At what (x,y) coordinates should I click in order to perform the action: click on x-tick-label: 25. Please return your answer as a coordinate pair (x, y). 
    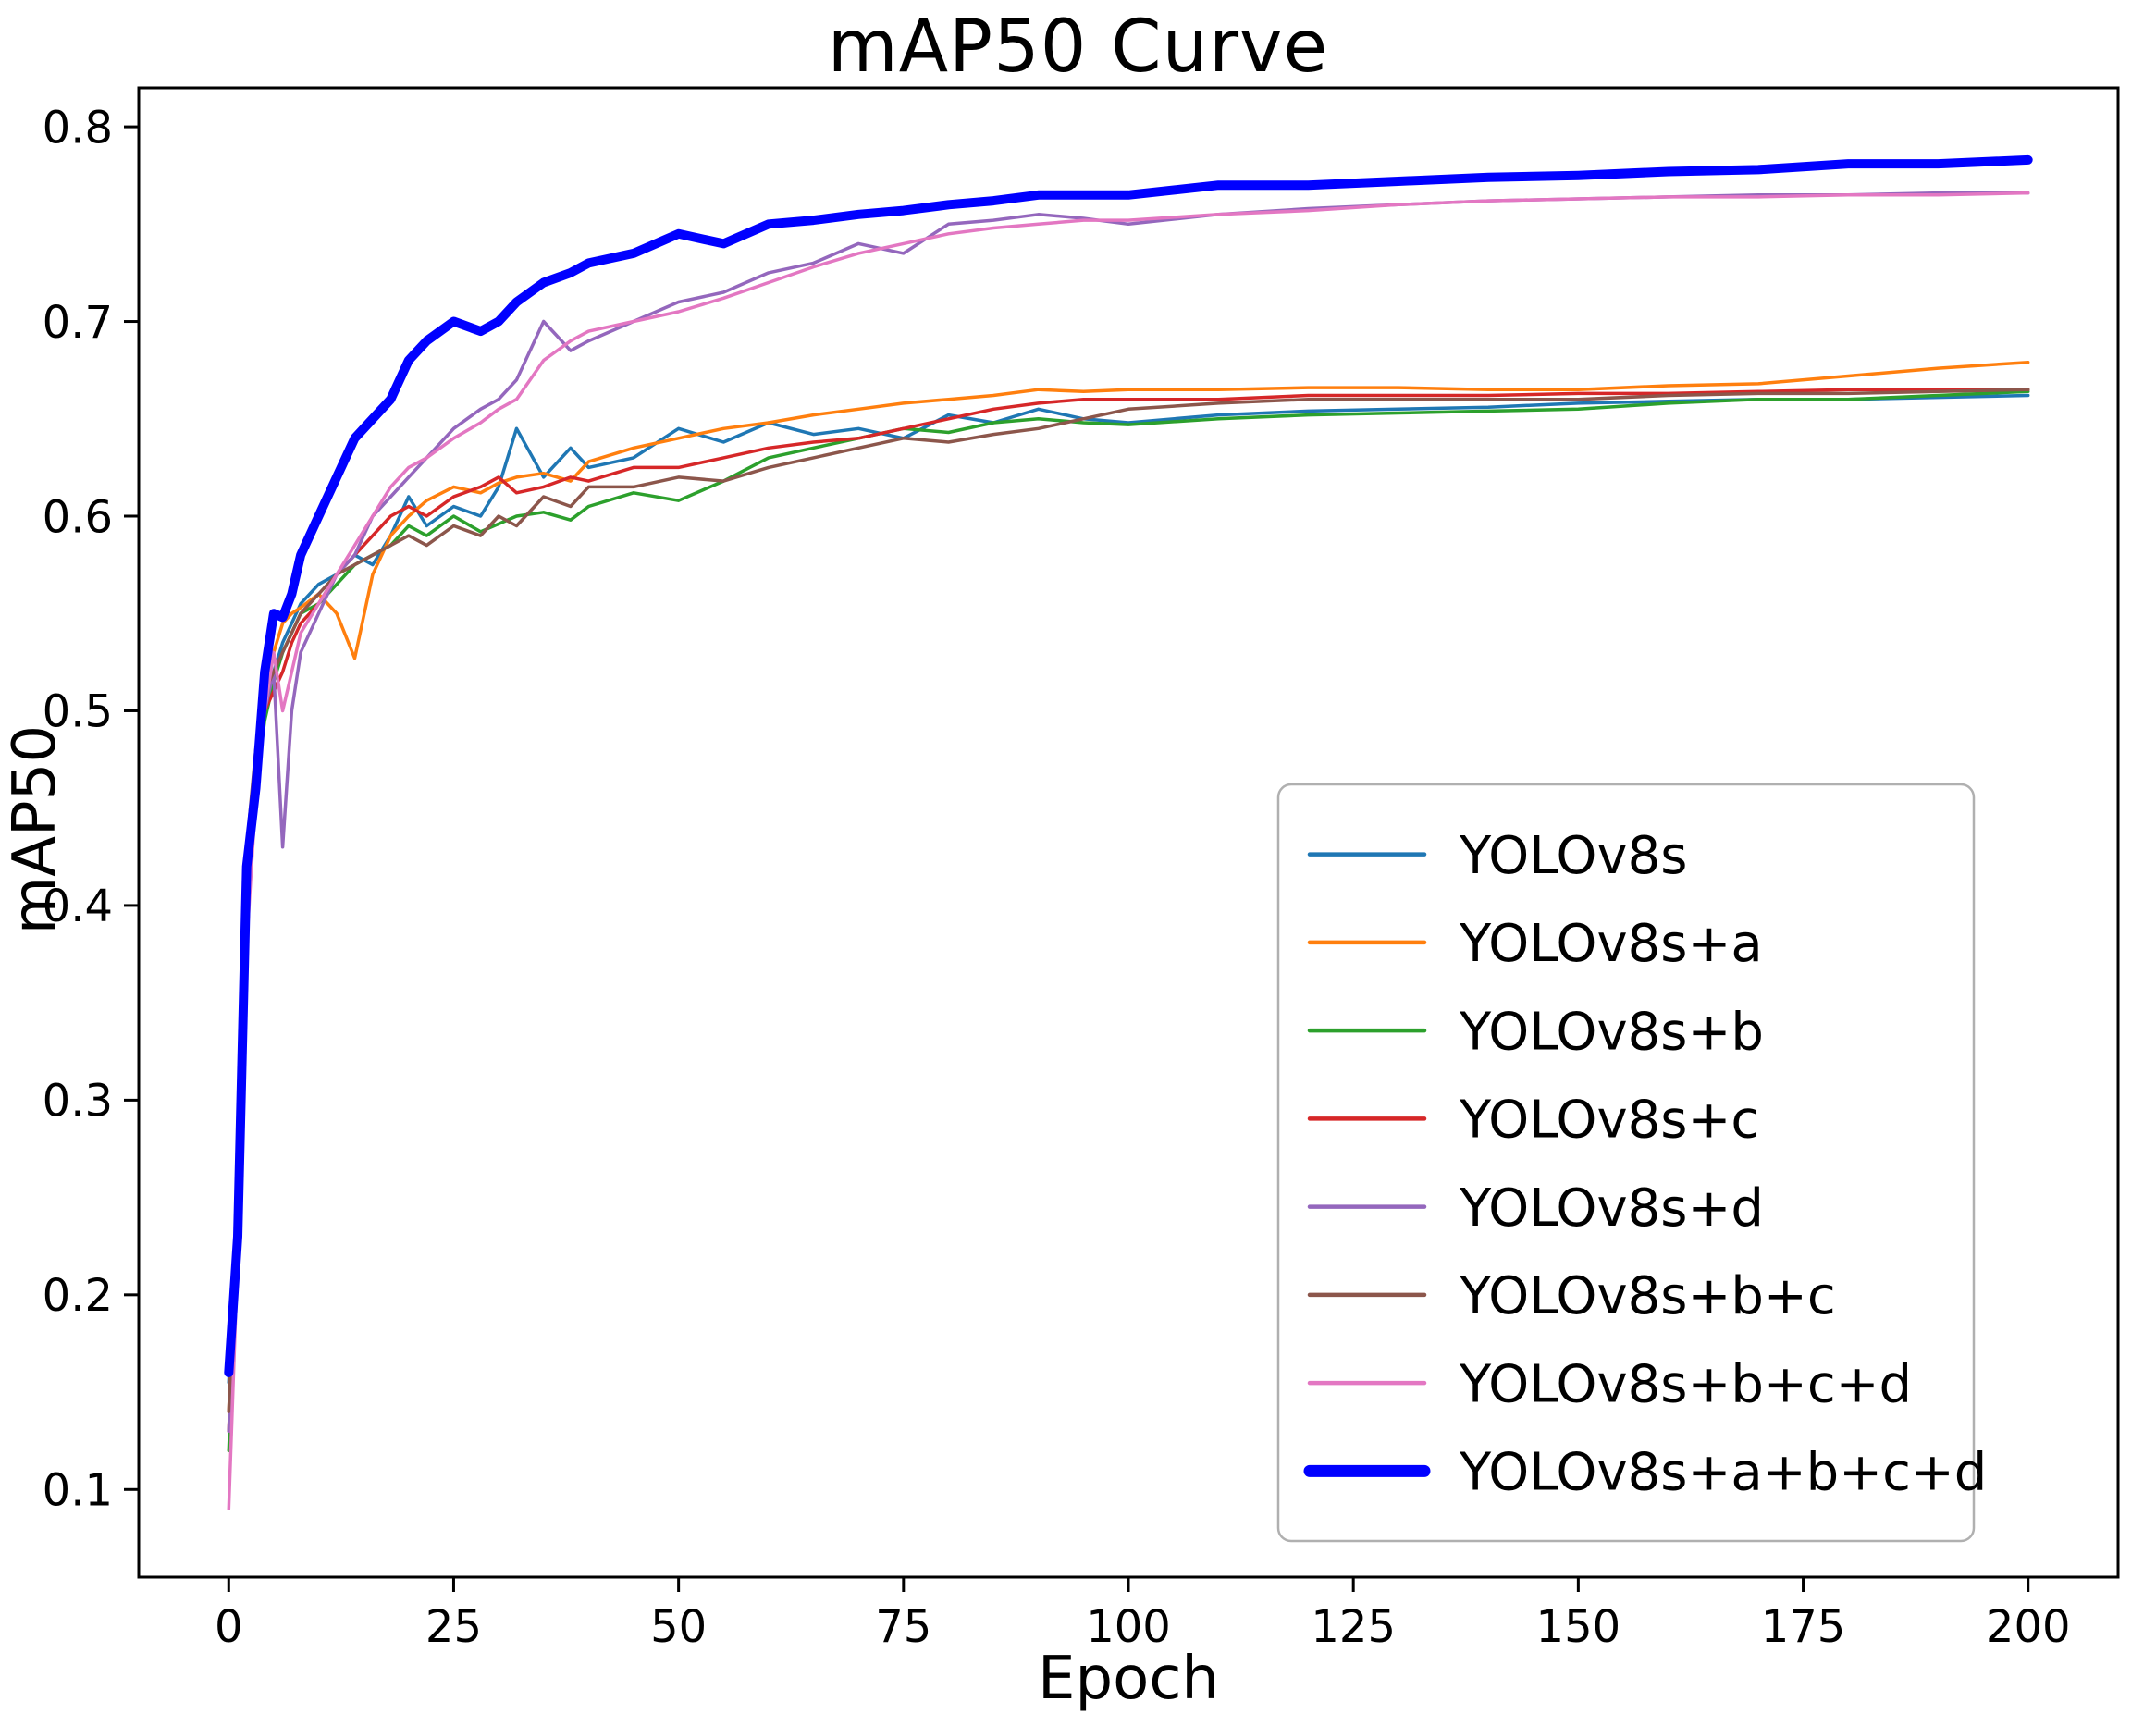
    Looking at the image, I should click on (454, 1627).